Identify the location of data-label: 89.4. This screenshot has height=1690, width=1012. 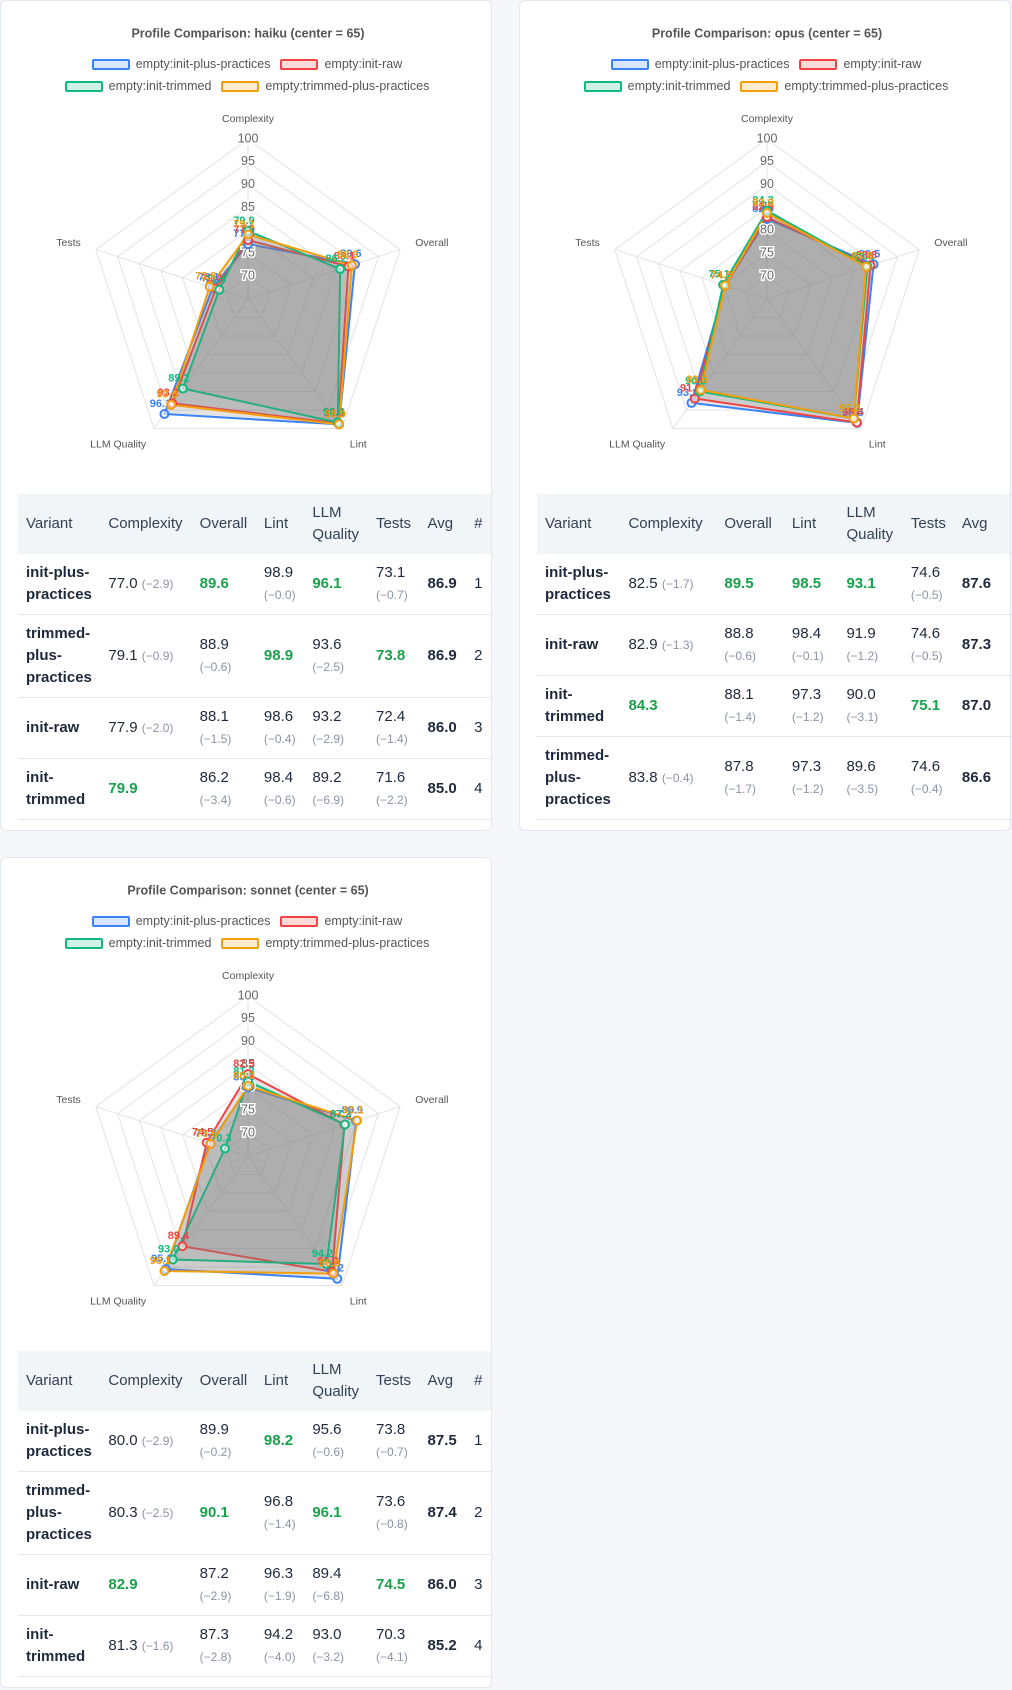
(179, 1236).